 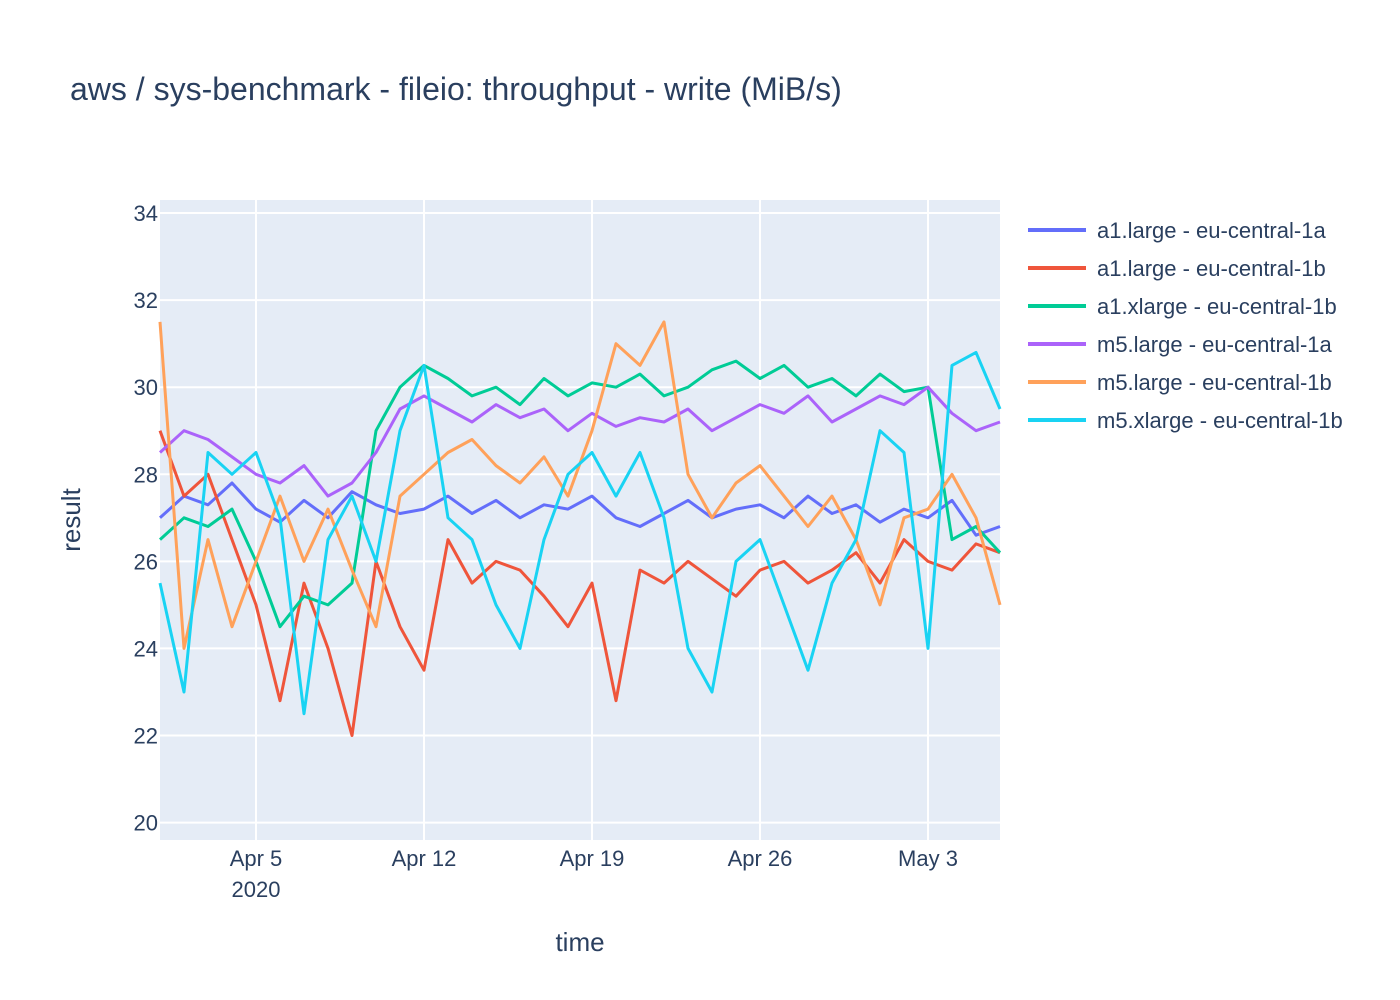 What do you see at coordinates (256, 889) in the screenshot?
I see `x-tick-sublabel: 2020` at bounding box center [256, 889].